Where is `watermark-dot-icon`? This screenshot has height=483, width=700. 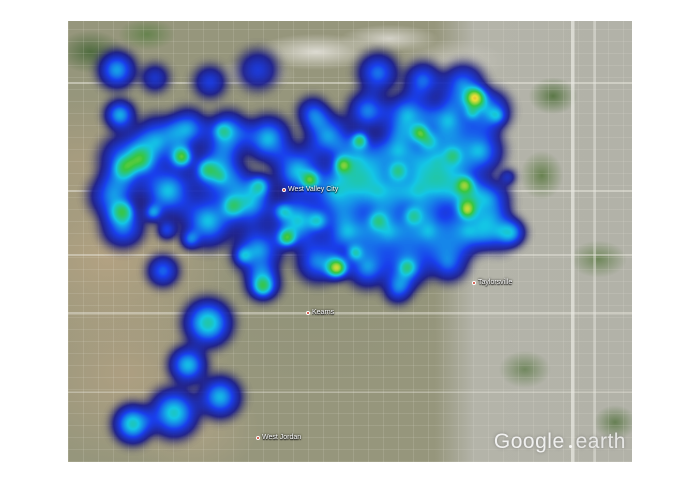
watermark-dot-icon is located at coordinates (570, 446).